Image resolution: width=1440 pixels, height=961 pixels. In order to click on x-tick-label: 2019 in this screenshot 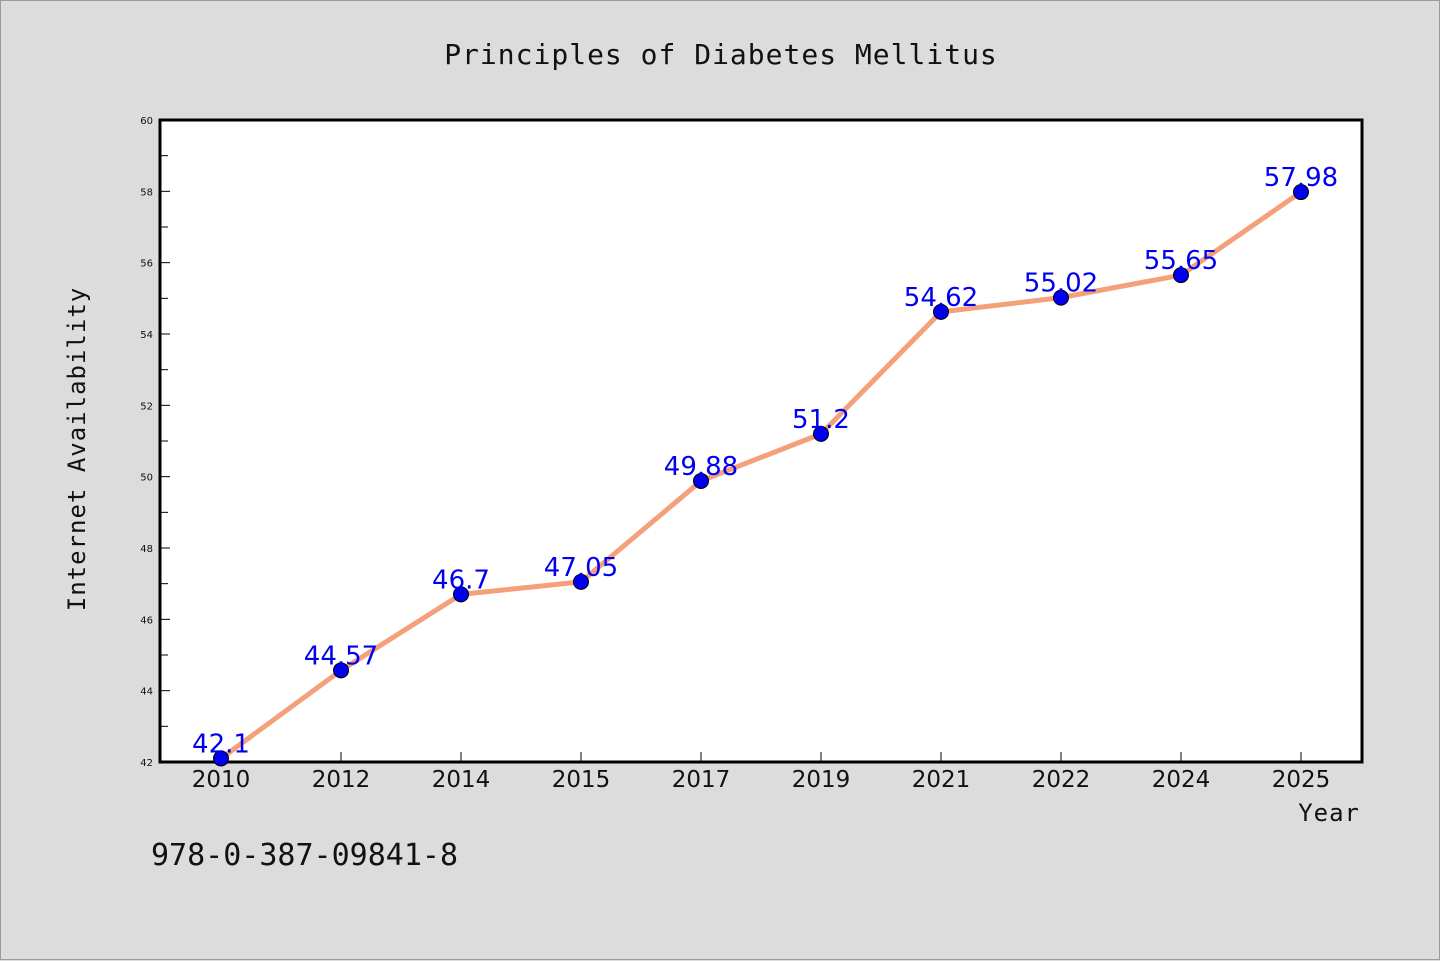, I will do `click(821, 780)`.